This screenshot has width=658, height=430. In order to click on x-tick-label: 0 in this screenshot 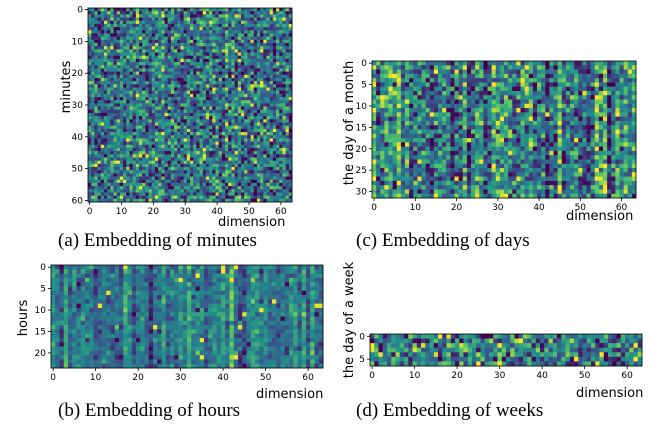, I will do `click(90, 212)`.